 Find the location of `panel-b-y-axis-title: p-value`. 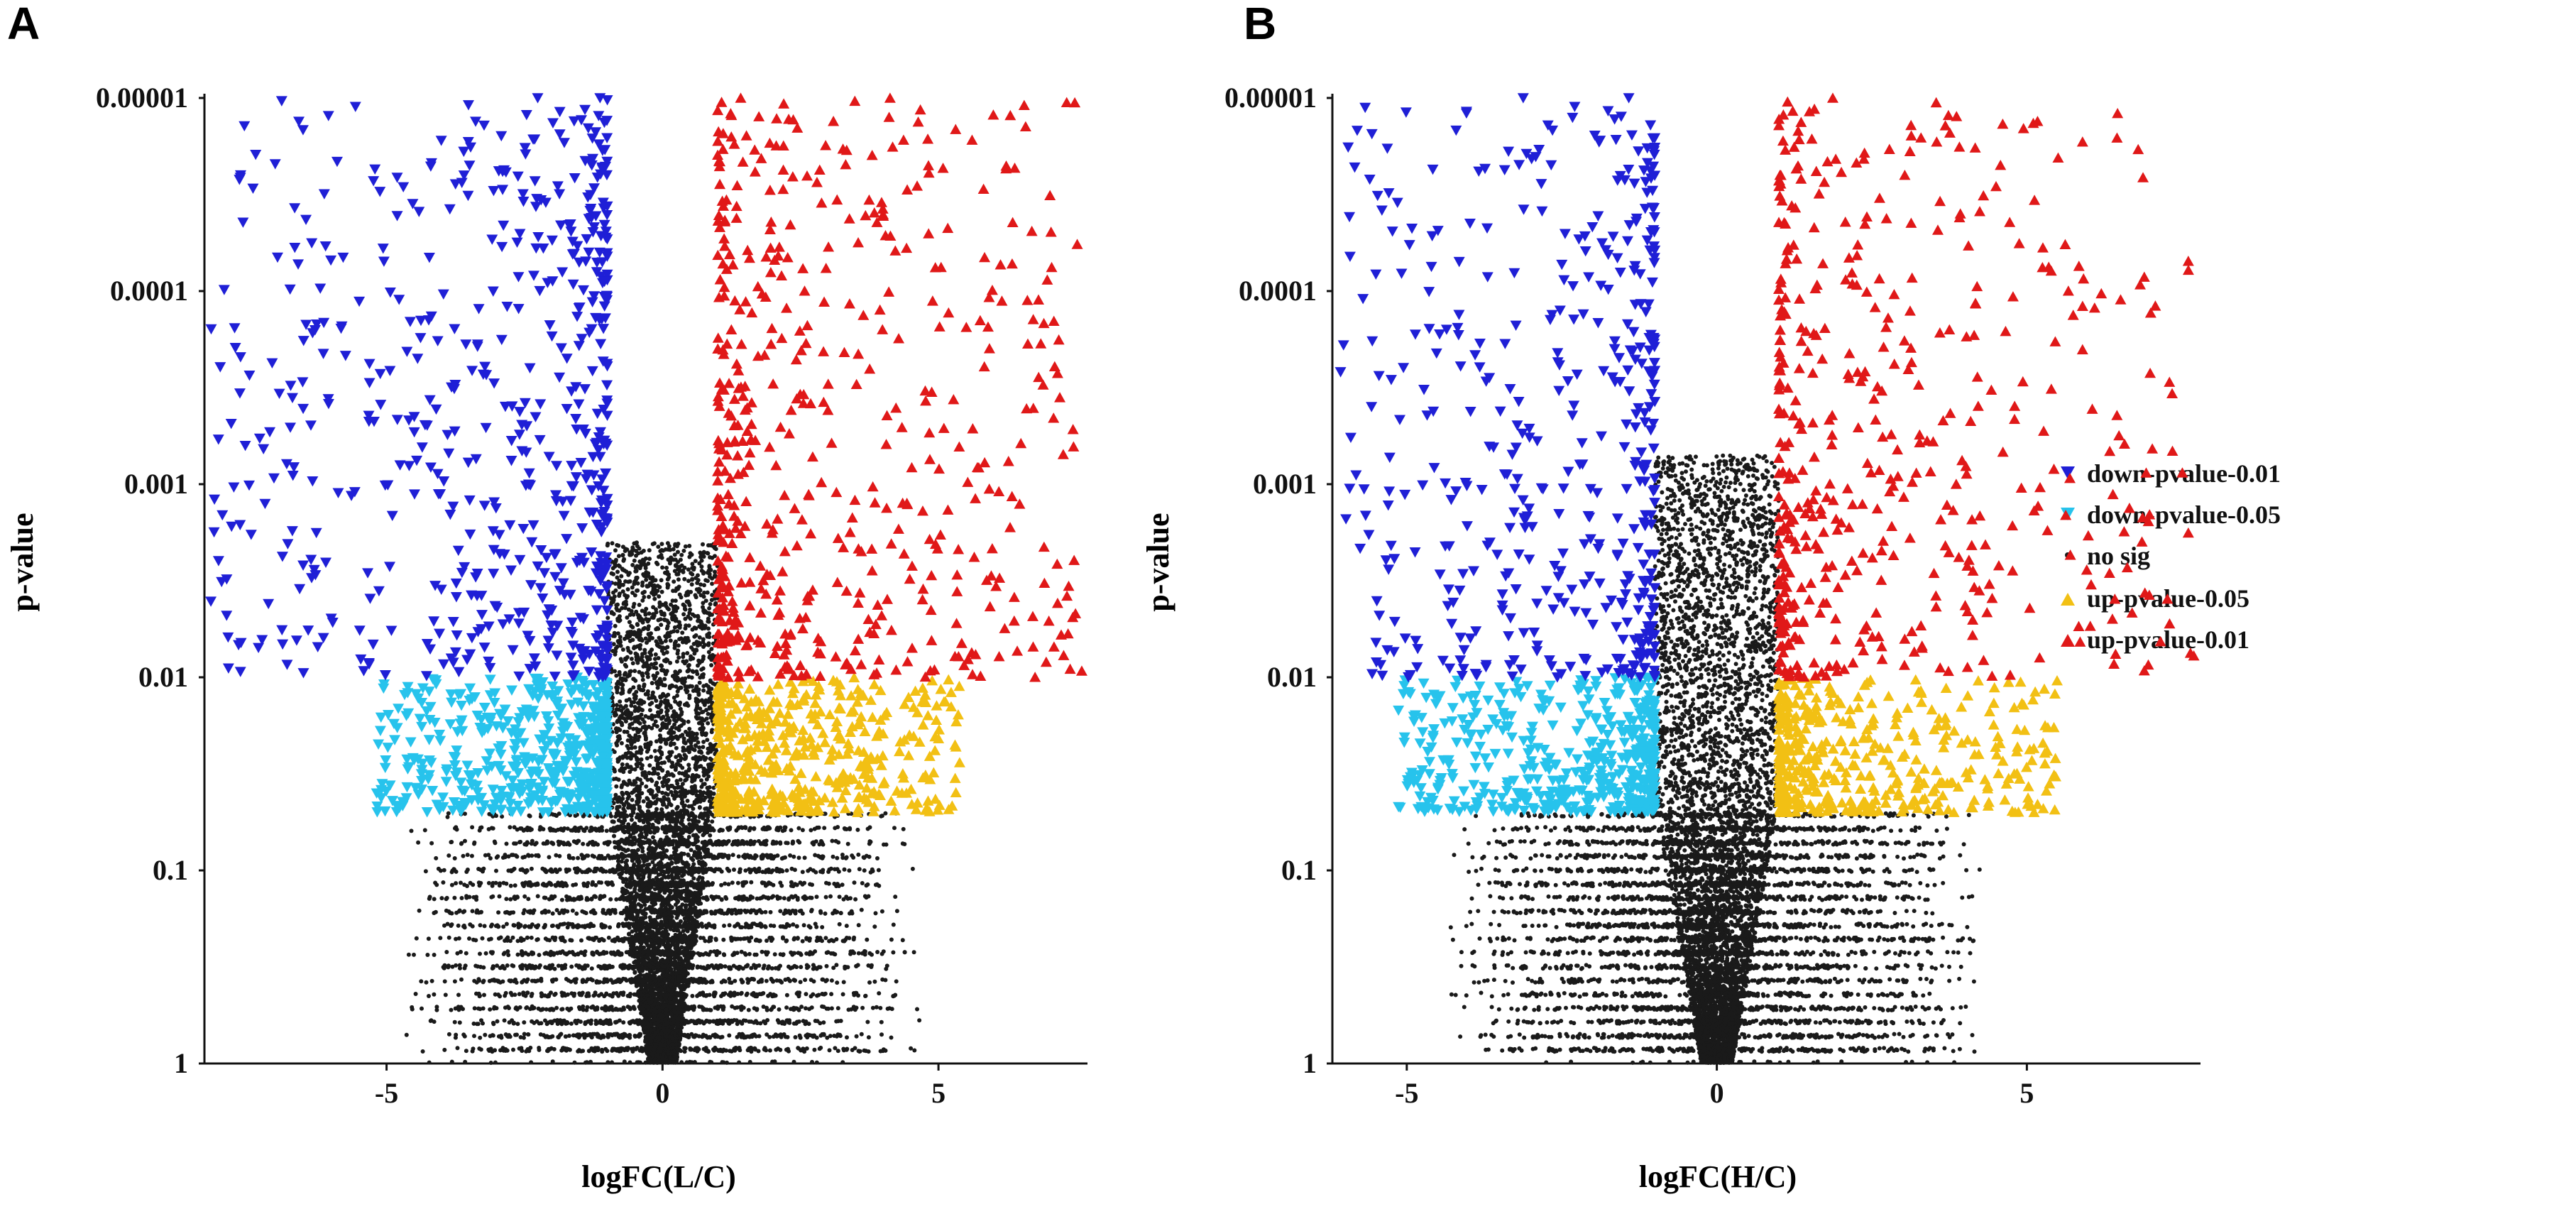

panel-b-y-axis-title: p-value is located at coordinates (1158, 562).